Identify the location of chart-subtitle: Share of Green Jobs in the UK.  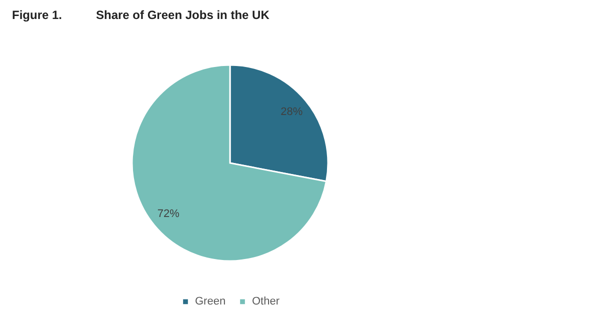
(183, 15).